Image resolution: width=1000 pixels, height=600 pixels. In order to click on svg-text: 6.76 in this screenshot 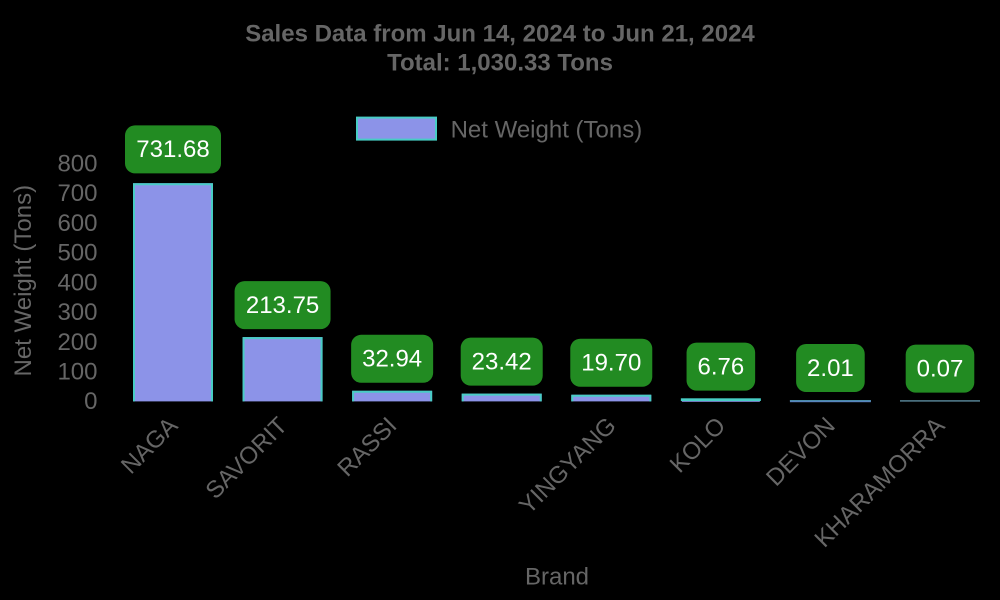, I will do `click(720, 366)`.